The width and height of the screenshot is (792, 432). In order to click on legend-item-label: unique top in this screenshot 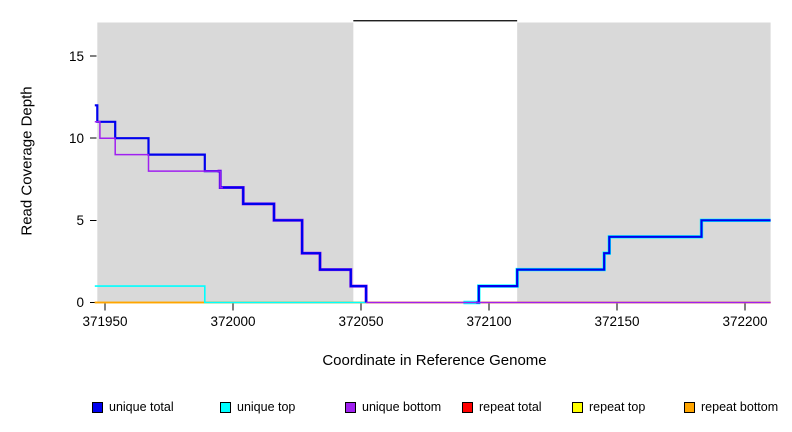, I will do `click(266, 407)`.